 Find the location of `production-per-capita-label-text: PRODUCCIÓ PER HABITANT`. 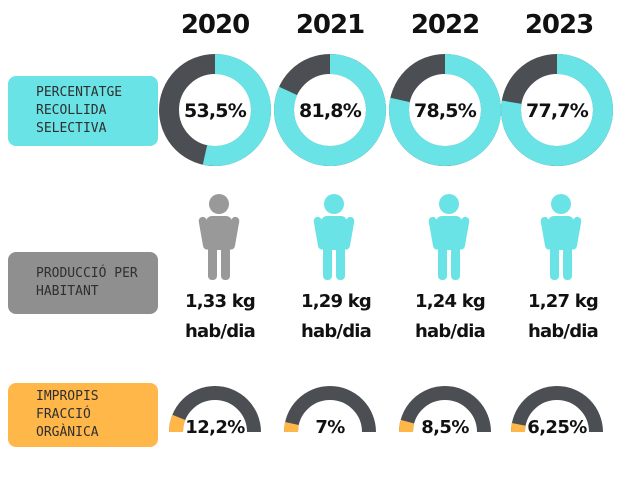

production-per-capita-label-text: PRODUCCIÓ PER HABITANT is located at coordinates (87, 282).